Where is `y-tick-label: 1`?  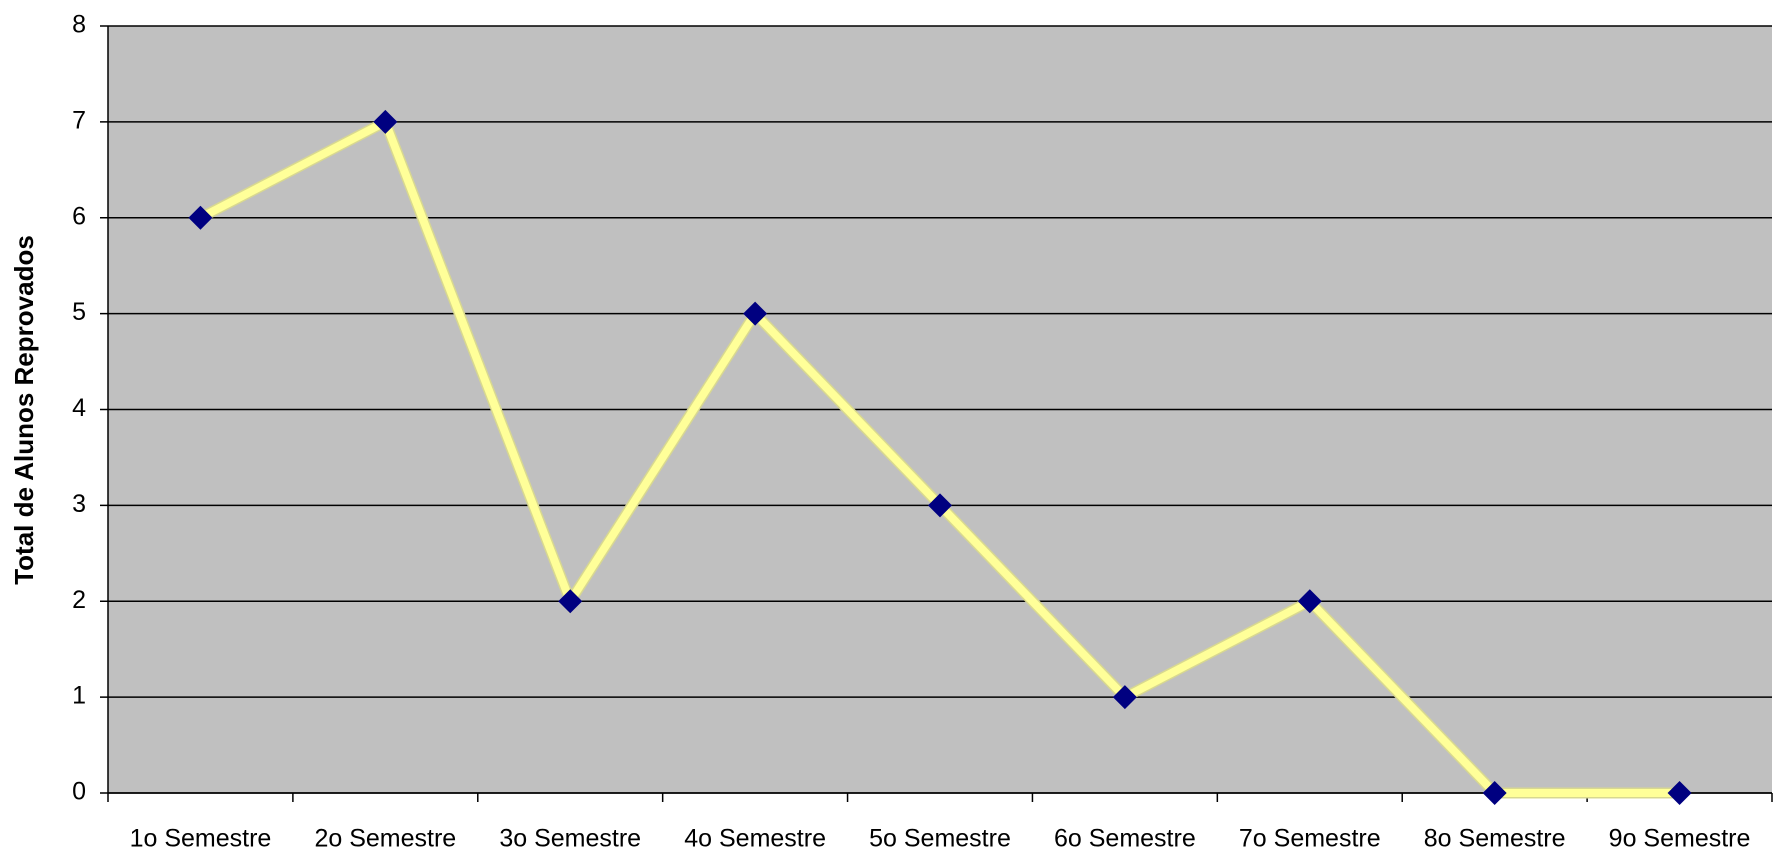 y-tick-label: 1 is located at coordinates (79, 696).